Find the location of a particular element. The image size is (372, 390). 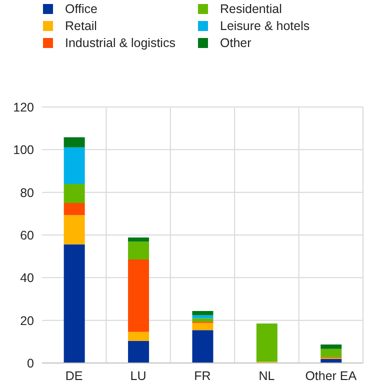

y-tick-label: 40 is located at coordinates (27, 278).